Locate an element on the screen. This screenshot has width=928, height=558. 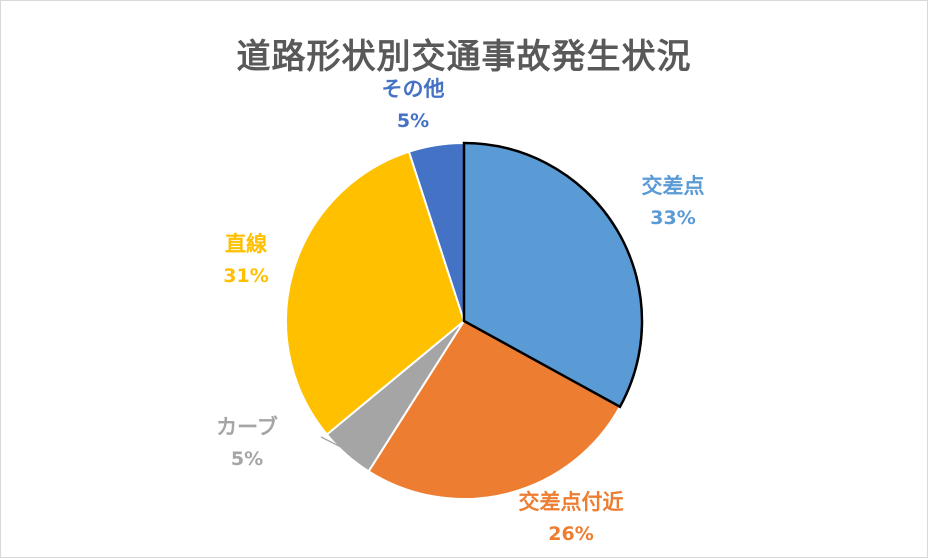
label-intersection-name: 交差点 is located at coordinates (673, 186).